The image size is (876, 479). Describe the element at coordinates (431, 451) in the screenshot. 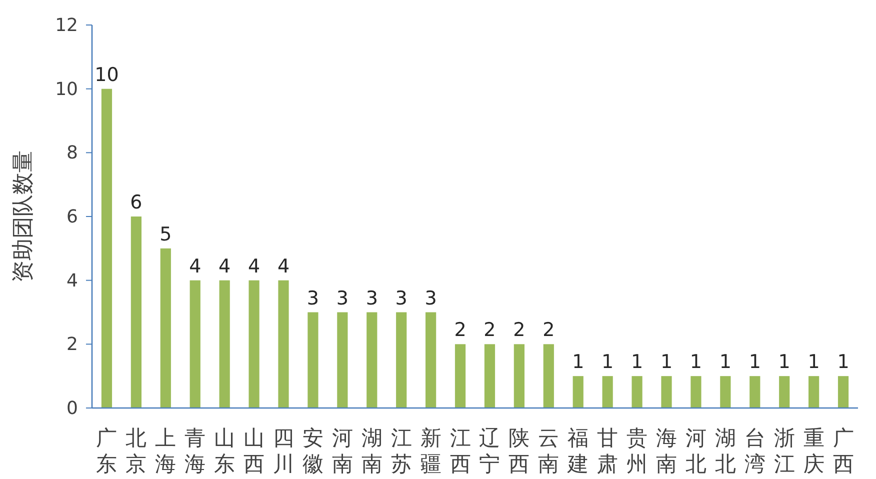

I see `x-tick-label: 新疆` at that location.